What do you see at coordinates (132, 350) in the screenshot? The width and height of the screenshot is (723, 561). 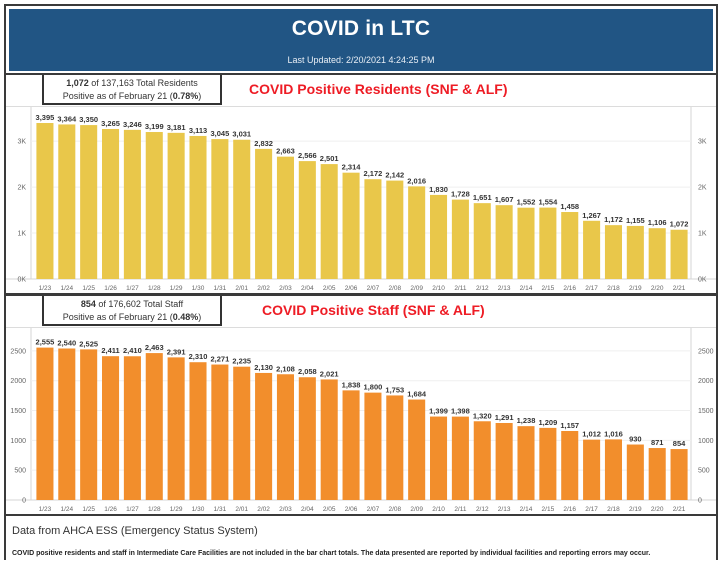 I see `staff-bar-label: 2,410` at bounding box center [132, 350].